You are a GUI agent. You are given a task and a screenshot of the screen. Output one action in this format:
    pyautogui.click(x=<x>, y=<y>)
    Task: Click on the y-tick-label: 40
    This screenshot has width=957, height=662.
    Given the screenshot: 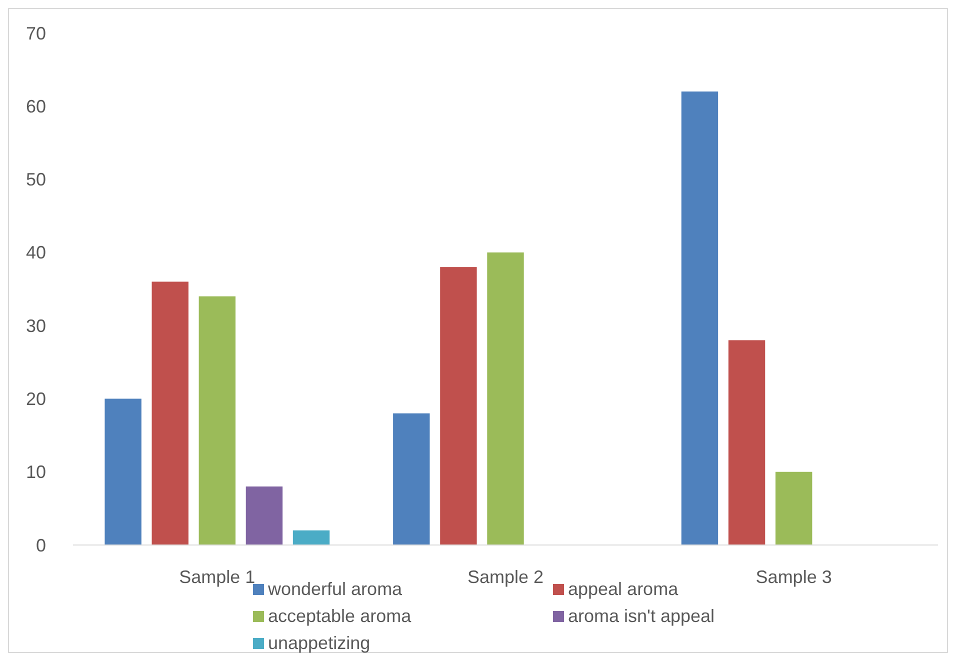 What is the action you would take?
    pyautogui.click(x=36, y=252)
    